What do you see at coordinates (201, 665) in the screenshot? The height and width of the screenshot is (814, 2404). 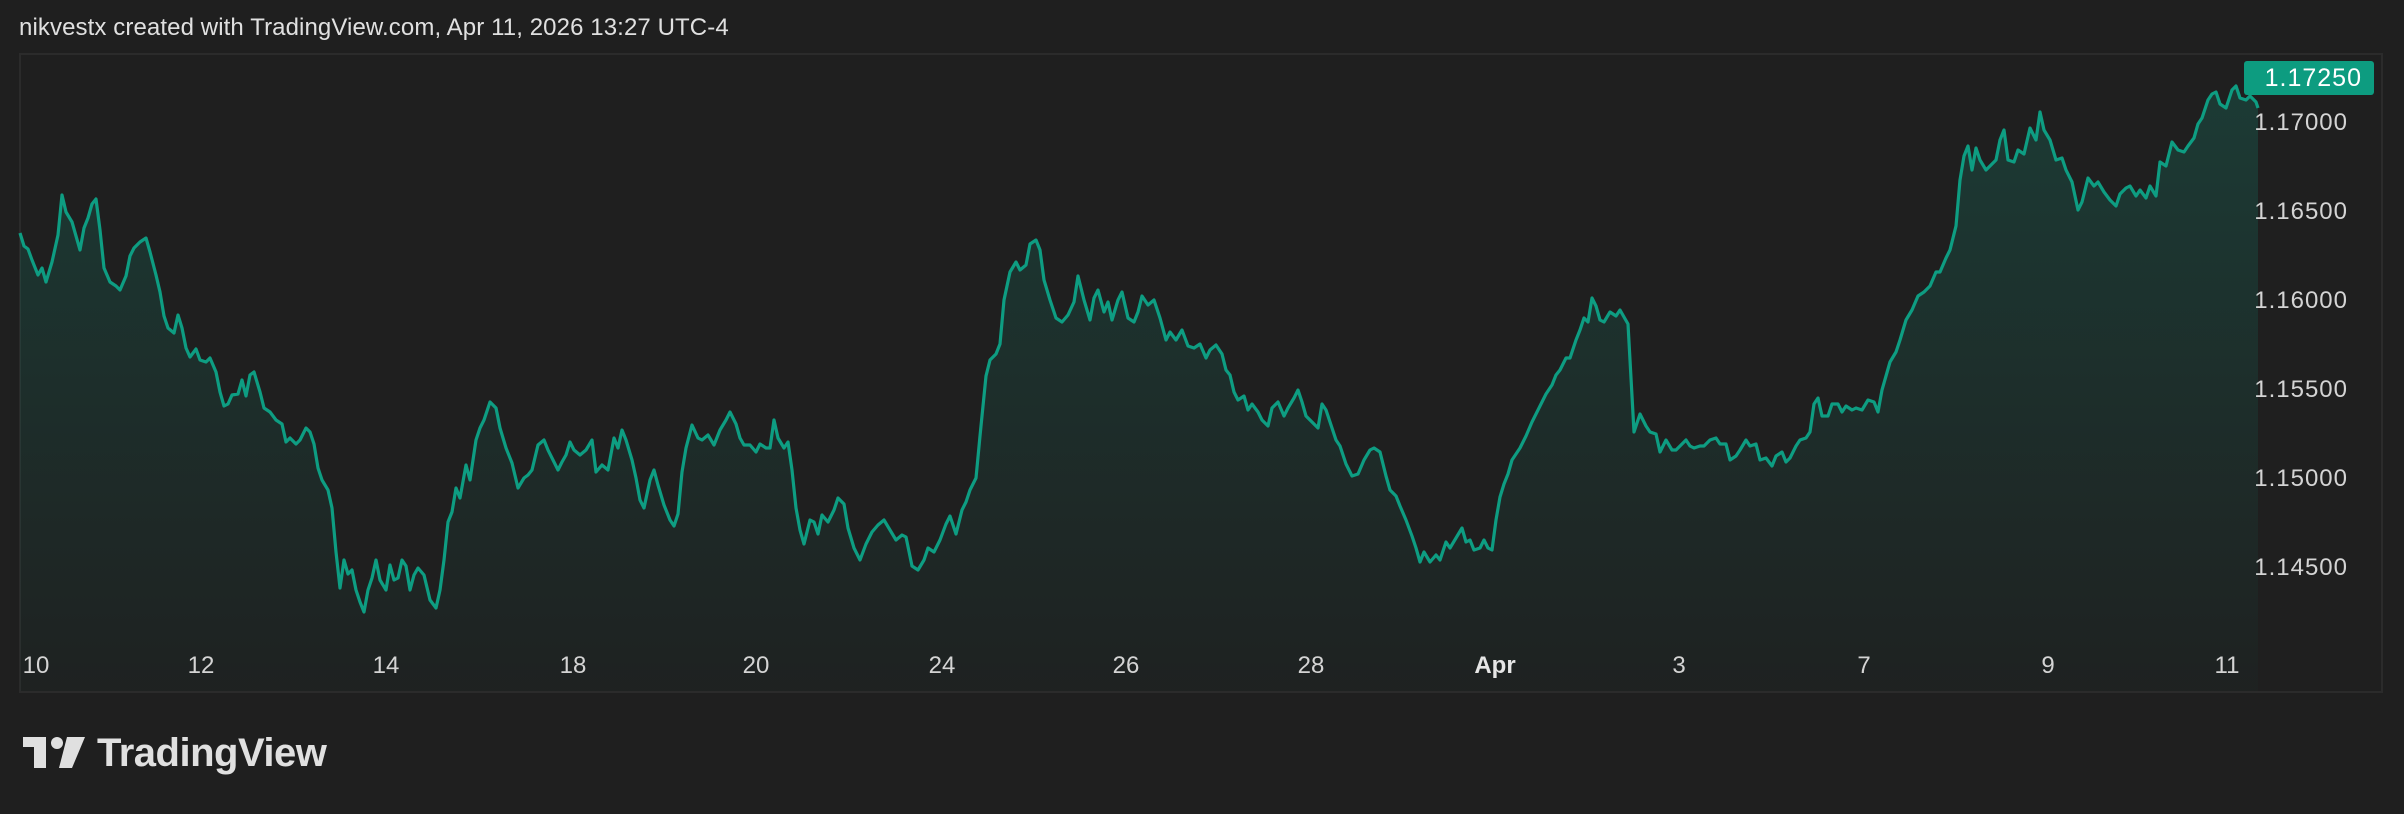 I see `x-axis-tick: 12` at bounding box center [201, 665].